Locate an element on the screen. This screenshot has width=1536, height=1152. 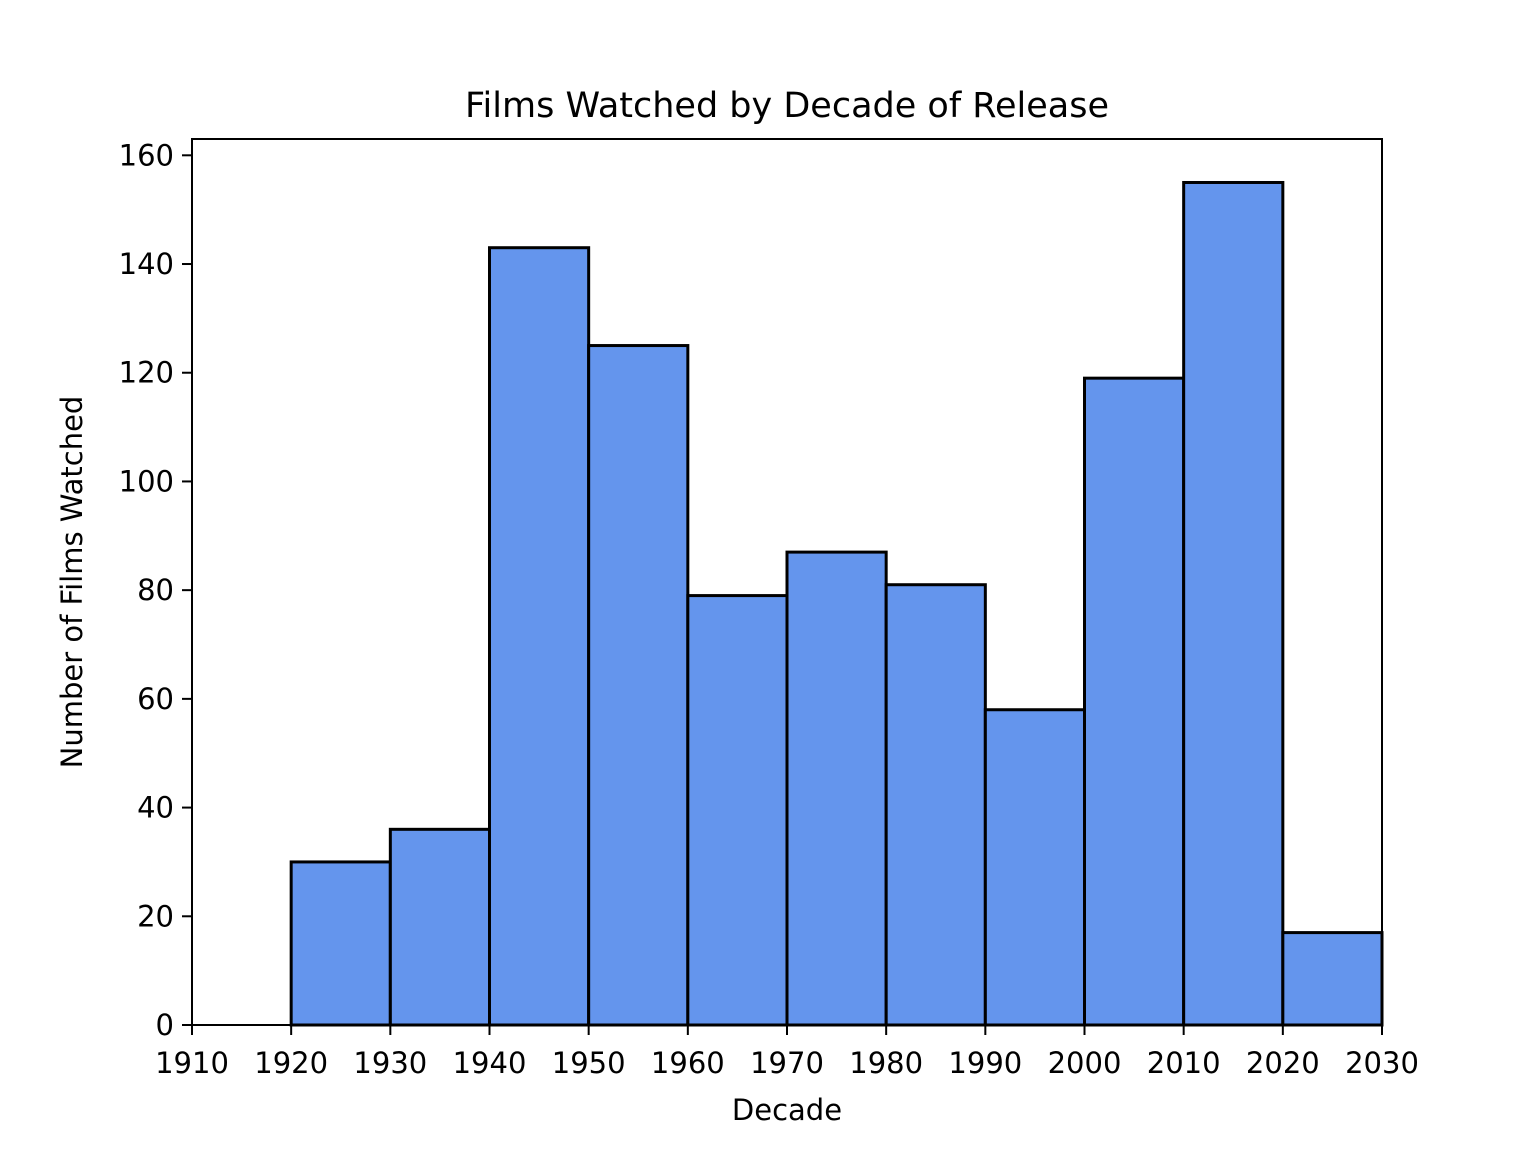
bar-1940 is located at coordinates (539, 636).